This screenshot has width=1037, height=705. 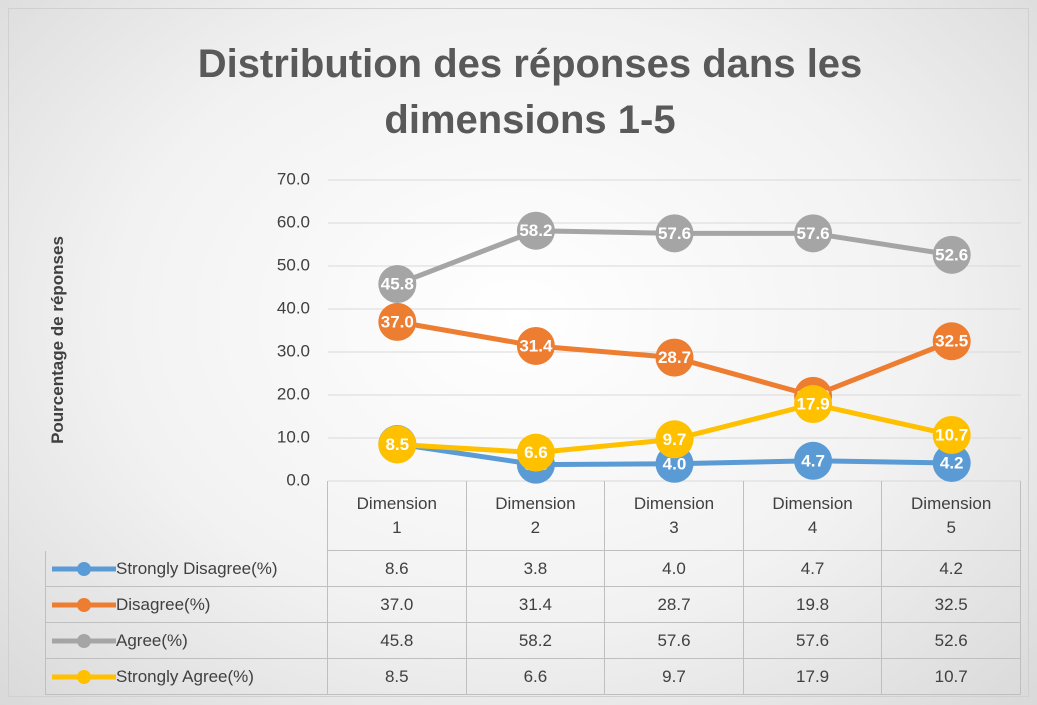 I want to click on table-value: 58.2, so click(x=536, y=641).